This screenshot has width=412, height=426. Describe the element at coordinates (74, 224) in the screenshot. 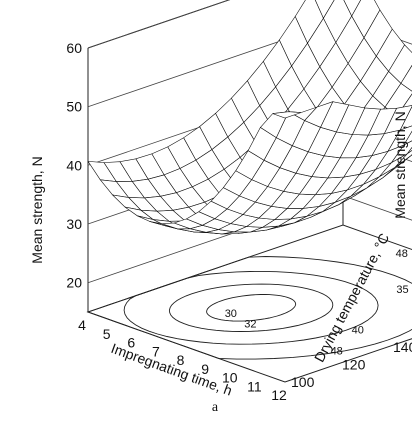

I see `z-tick-label: 30` at that location.